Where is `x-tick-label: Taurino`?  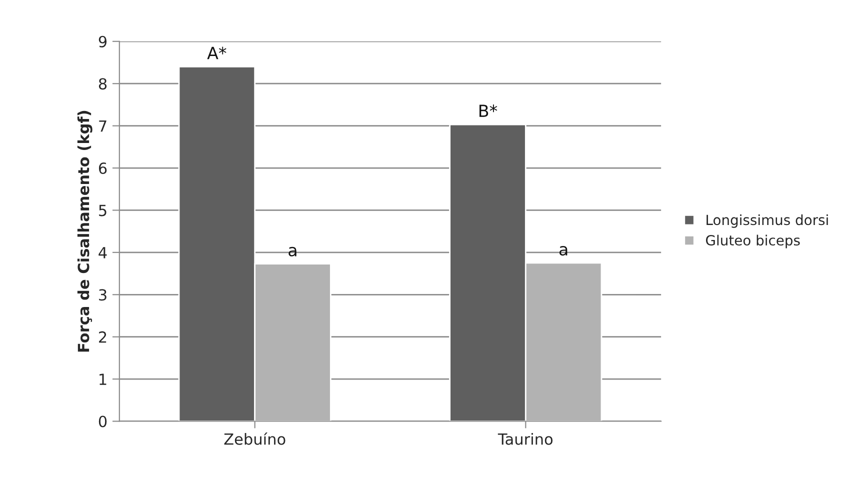 x-tick-label: Taurino is located at coordinates (525, 439).